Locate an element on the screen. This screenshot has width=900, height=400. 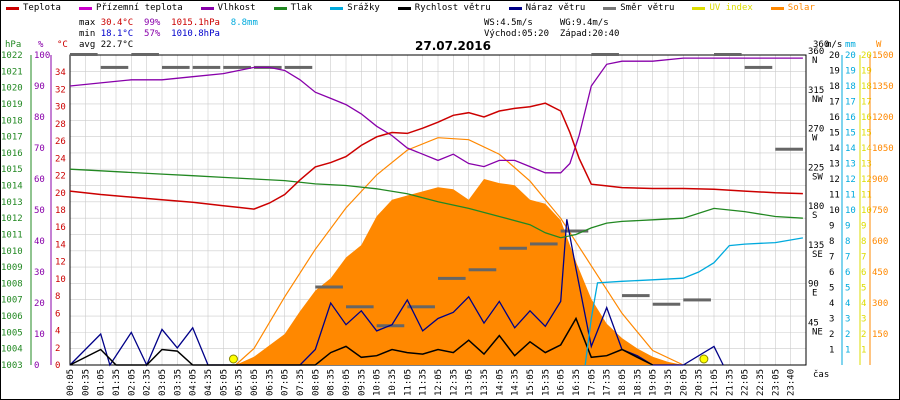
tick-label-uv: 3 is located at coordinates (863, 320).